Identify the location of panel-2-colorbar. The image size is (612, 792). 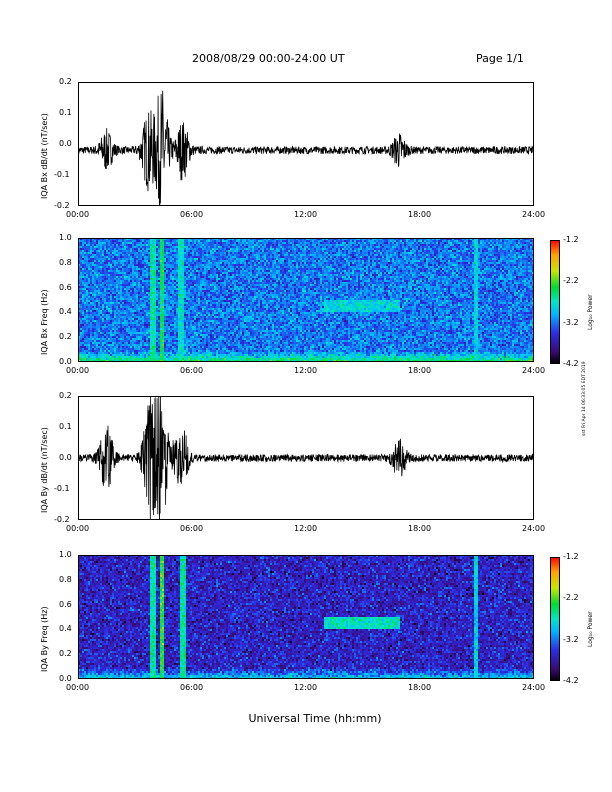
(555, 302).